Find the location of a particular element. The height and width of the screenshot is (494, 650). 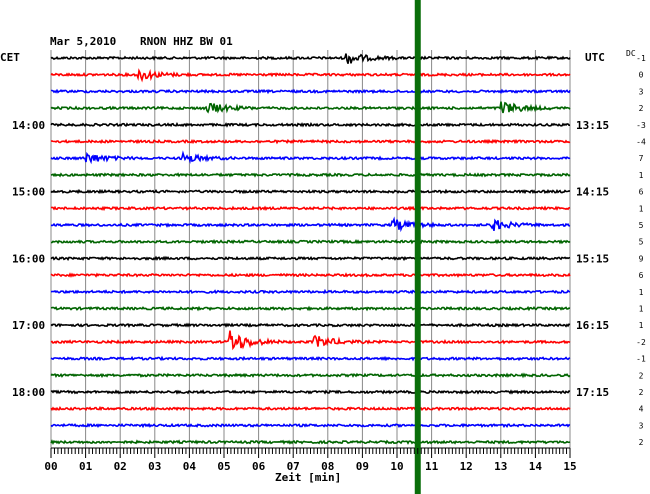

right-time-label: 15:15 is located at coordinates (592, 258).